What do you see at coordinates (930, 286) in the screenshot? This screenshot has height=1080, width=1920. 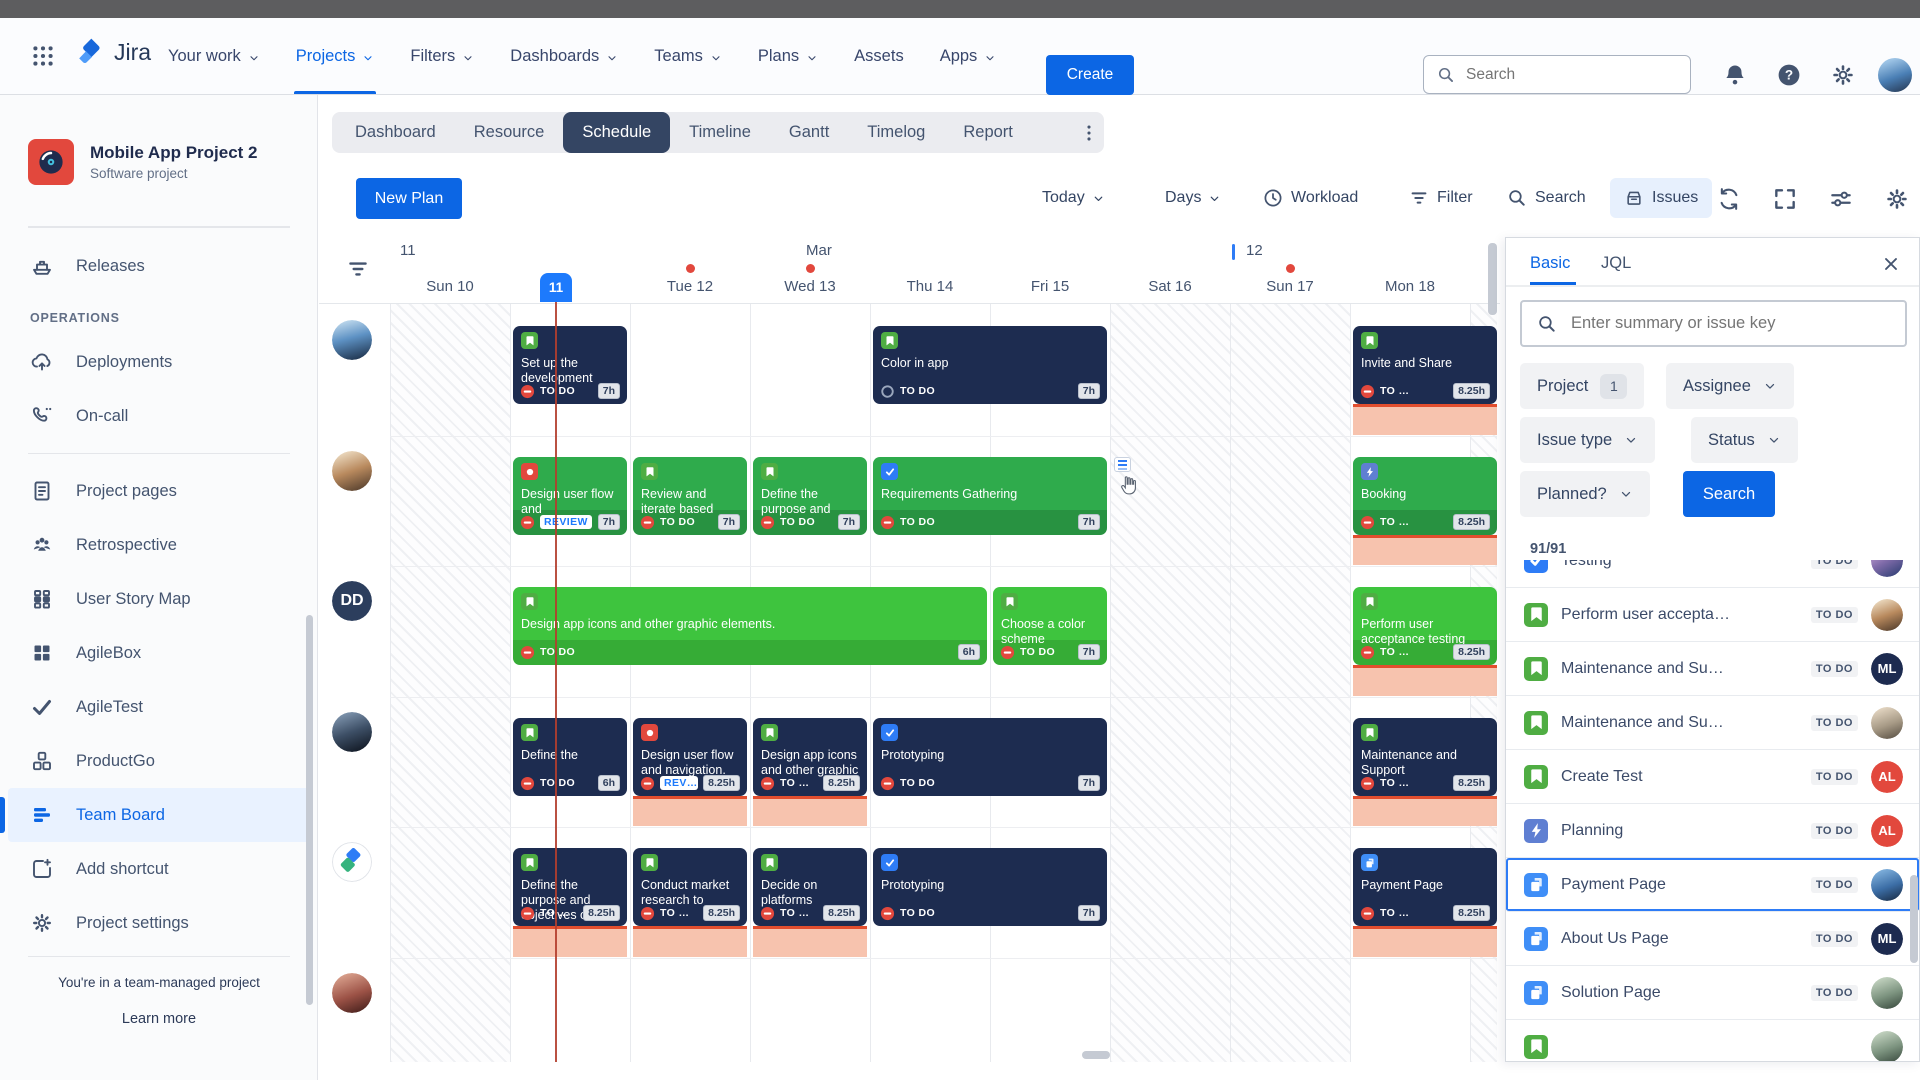 I see `day-label: Thu 14` at bounding box center [930, 286].